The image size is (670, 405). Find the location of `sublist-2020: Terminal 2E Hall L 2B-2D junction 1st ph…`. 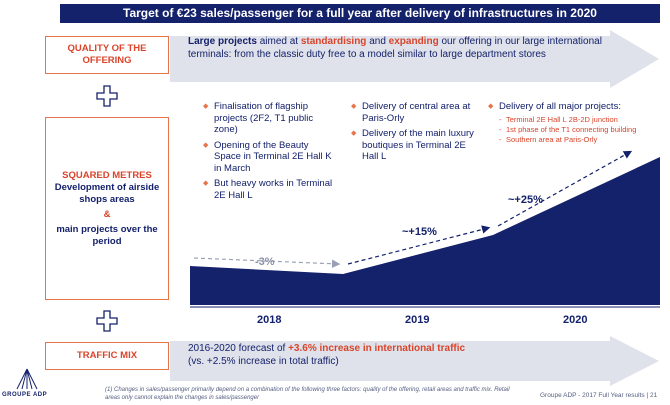

sublist-2020: Terminal 2E Hall L 2B-2D junction 1st ph… is located at coordinates (578, 129).